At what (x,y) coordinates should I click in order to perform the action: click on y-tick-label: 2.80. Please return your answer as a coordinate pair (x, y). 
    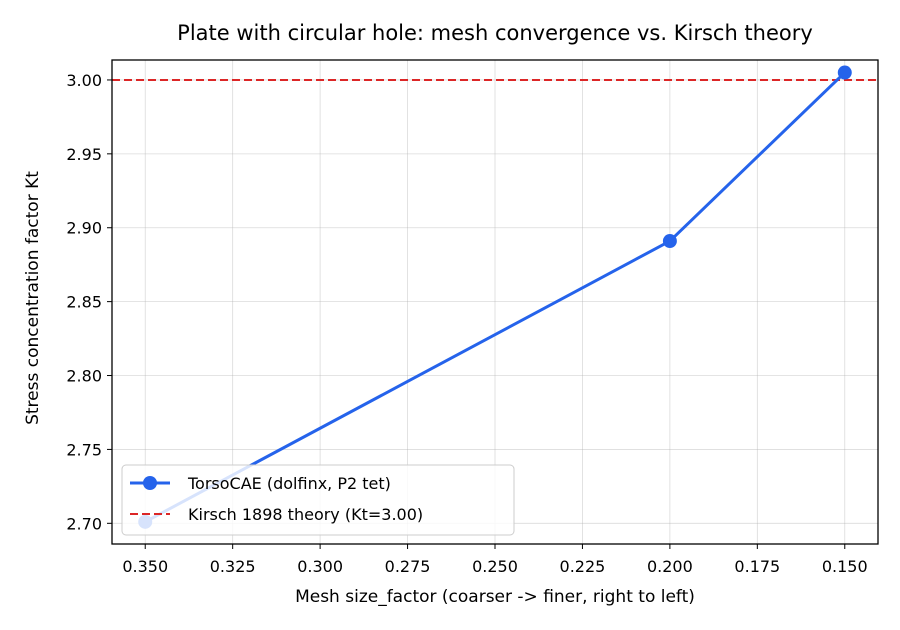
    Looking at the image, I should click on (84, 376).